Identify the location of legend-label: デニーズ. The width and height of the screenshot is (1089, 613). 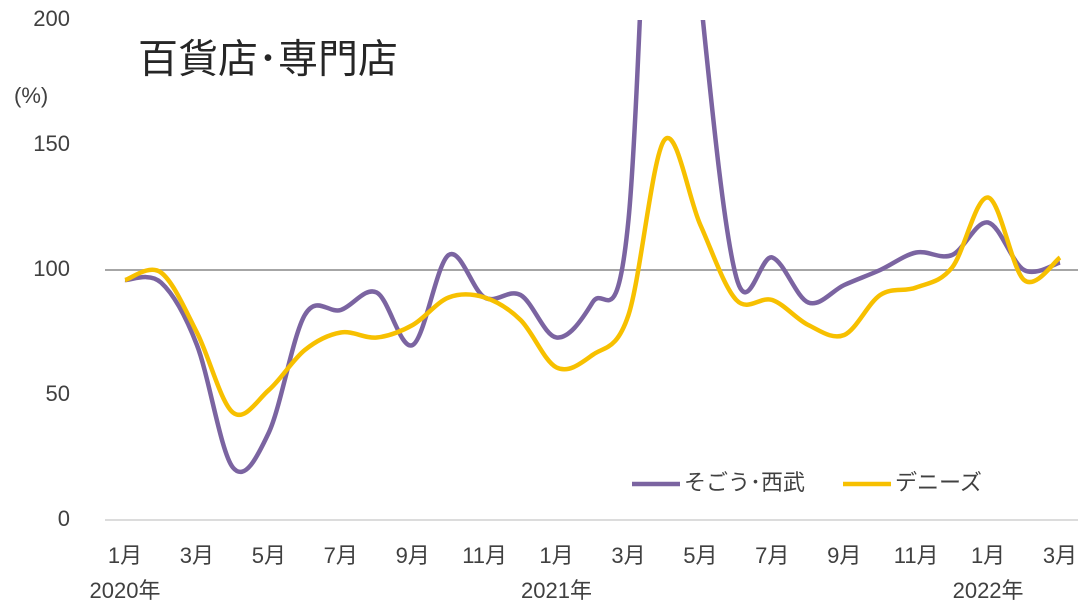
(938, 482).